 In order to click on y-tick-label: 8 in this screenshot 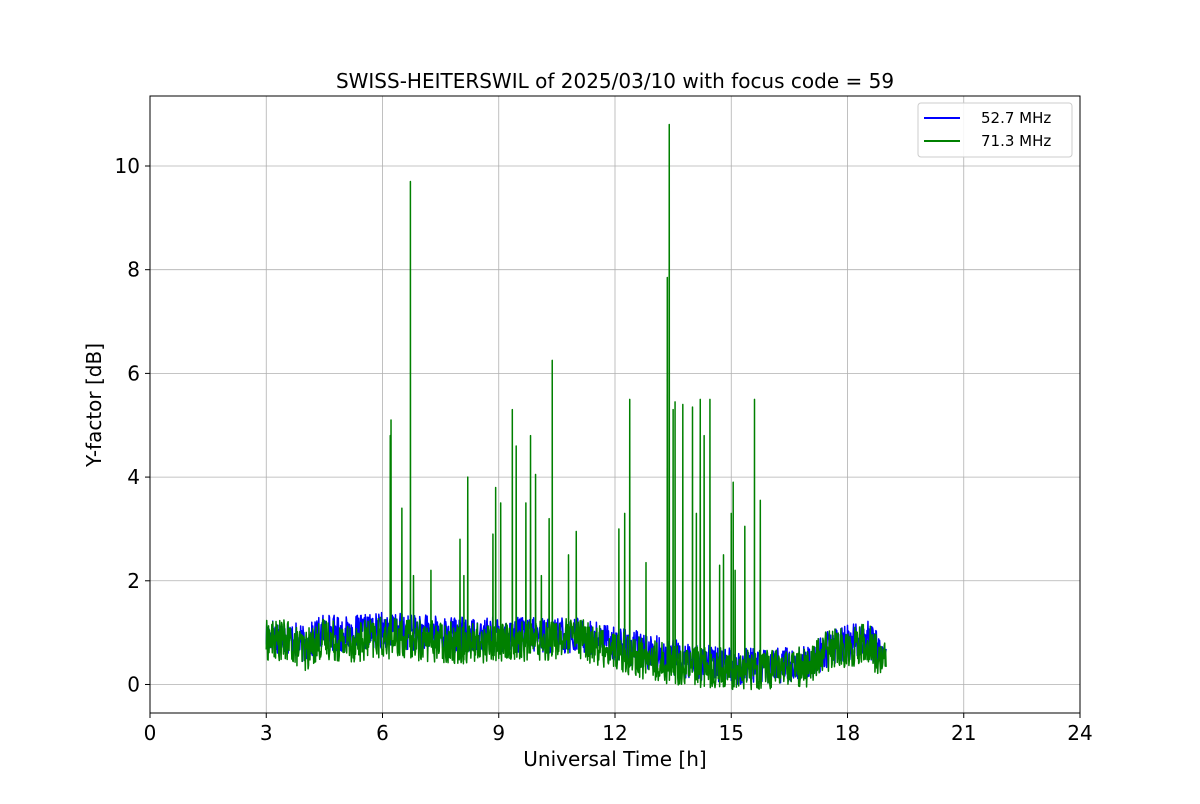, I will do `click(133, 270)`.